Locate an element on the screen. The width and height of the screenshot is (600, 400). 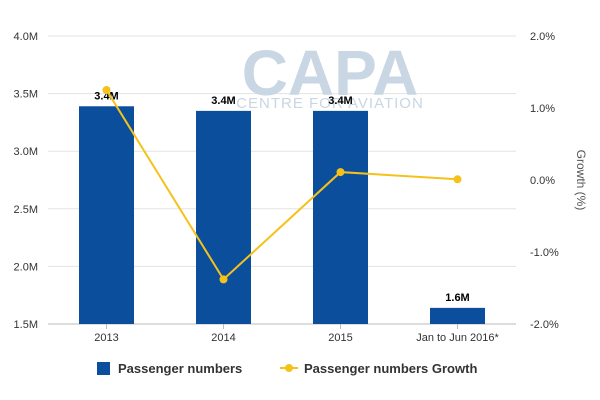
watermark-tagline: CENTRE FOR AVIATION is located at coordinates (330, 103).